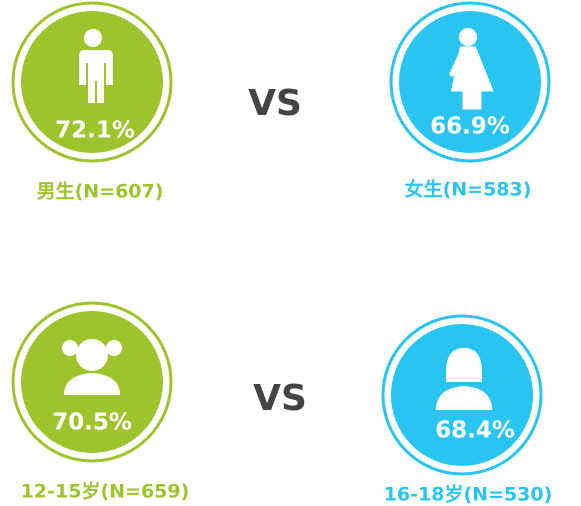 The image size is (581, 506). Describe the element at coordinates (468, 494) in the screenshot. I see `group-label: 16-18岁(N=530)` at that location.